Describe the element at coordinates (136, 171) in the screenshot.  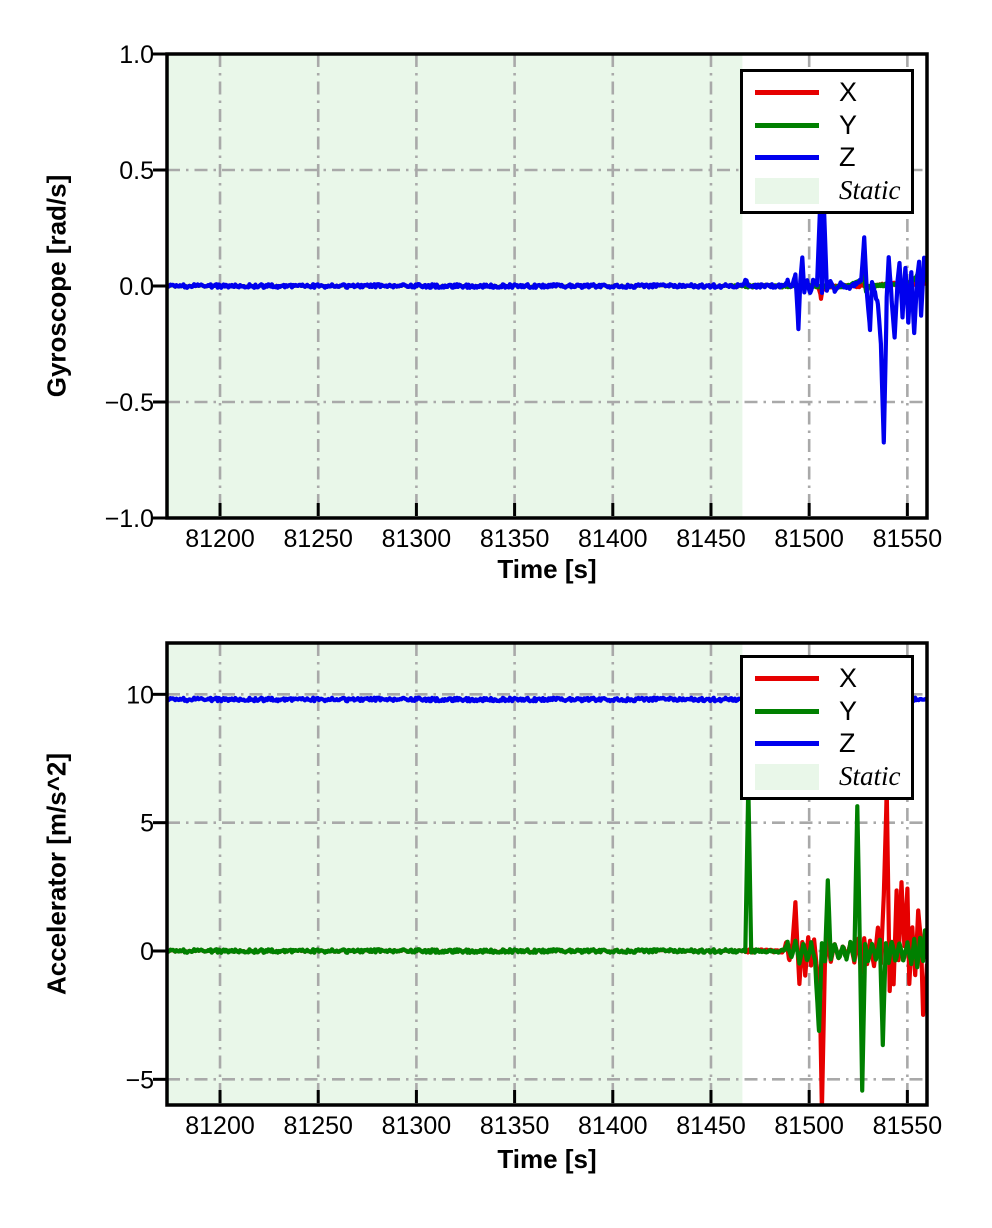
I see `y-tick-label: 0.5` at that location.